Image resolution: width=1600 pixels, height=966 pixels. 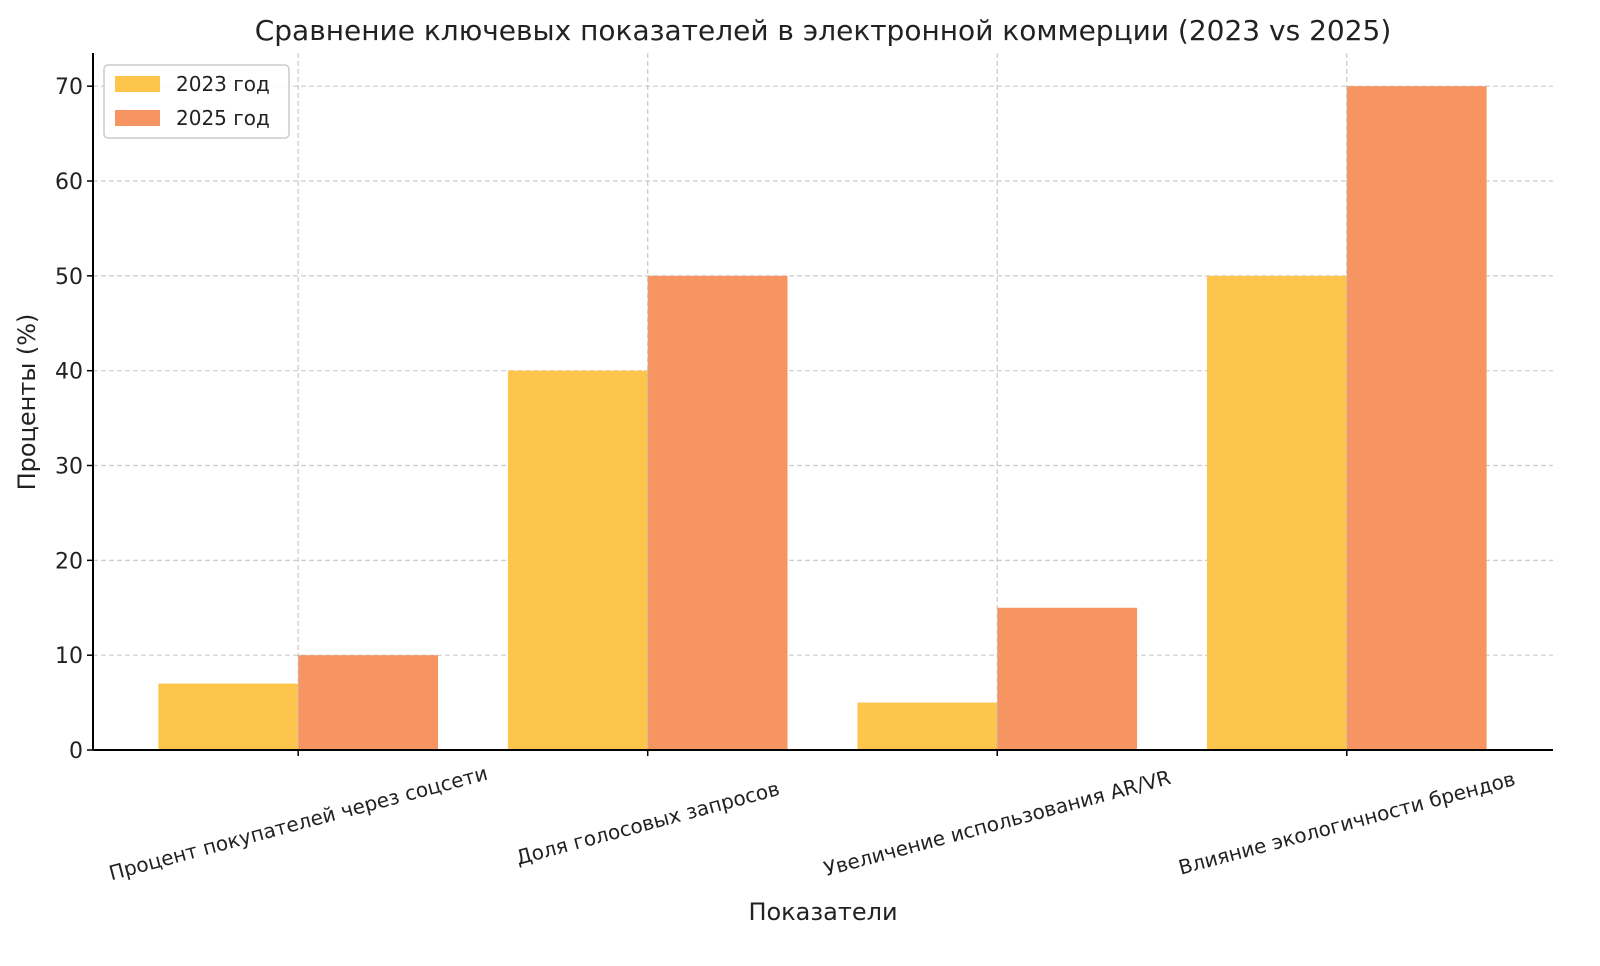 I want to click on x-axis-label: Показатели, so click(x=822, y=912).